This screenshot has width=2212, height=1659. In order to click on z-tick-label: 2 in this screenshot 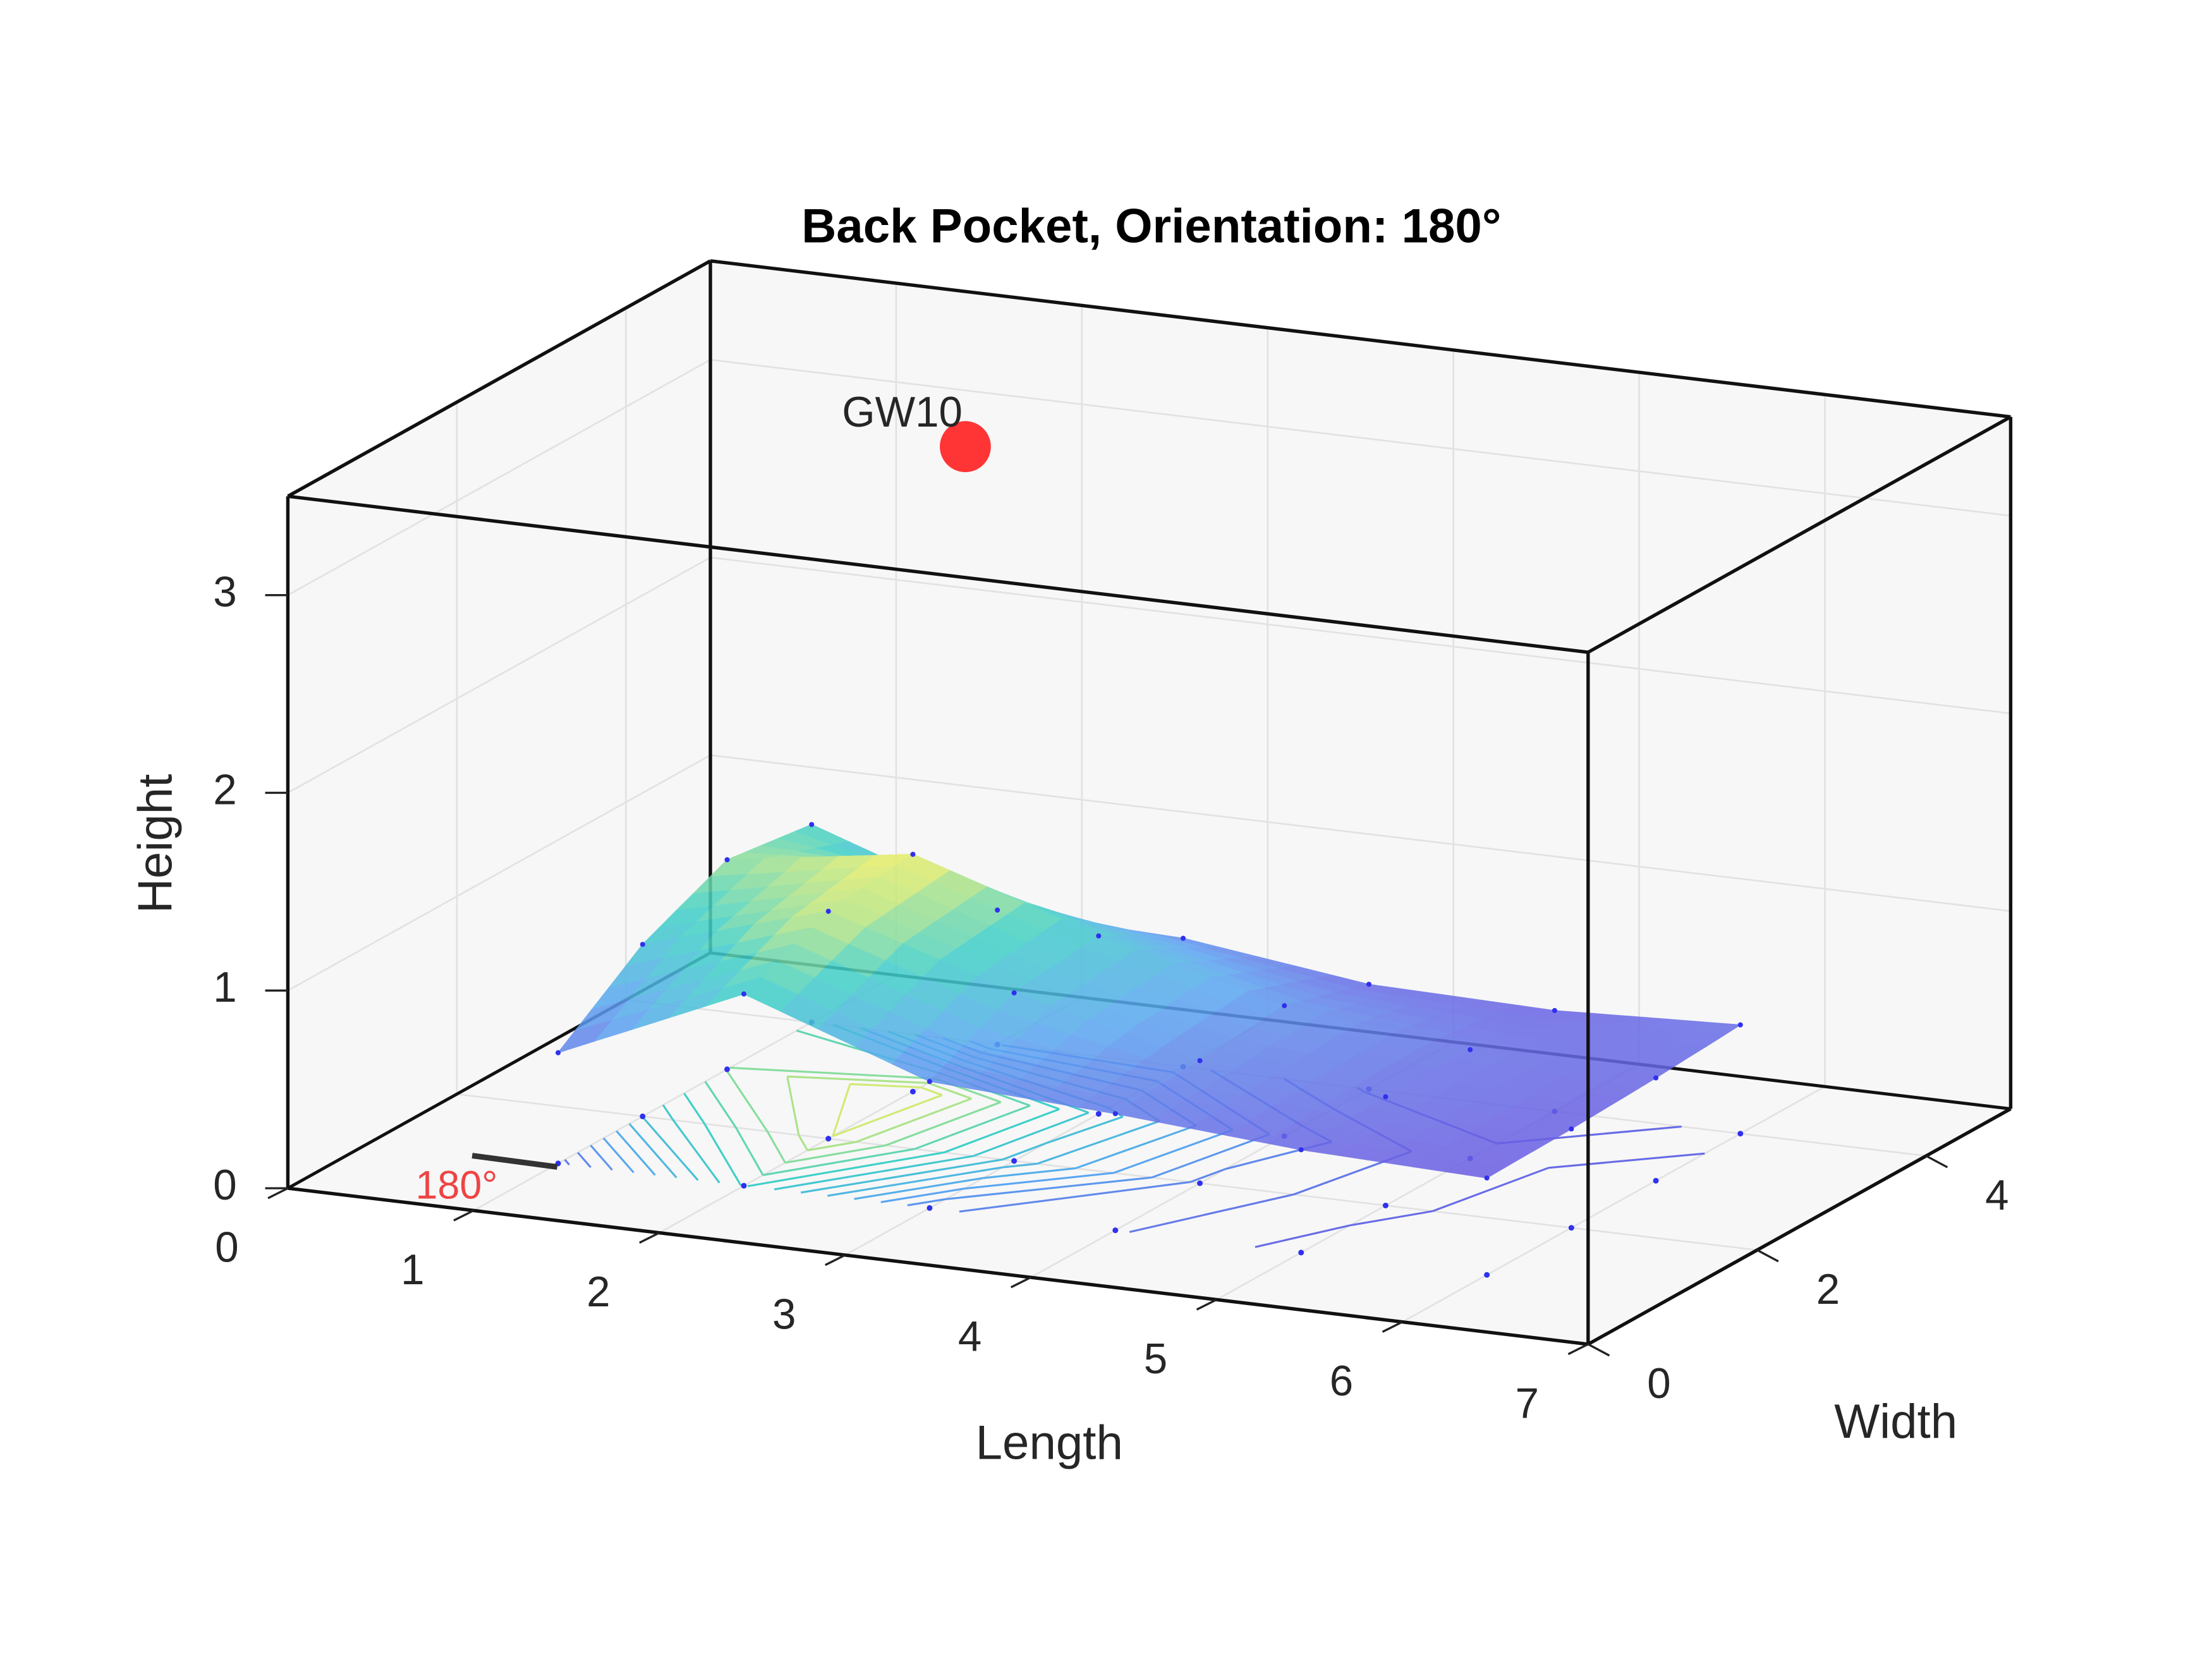, I will do `click(224, 789)`.